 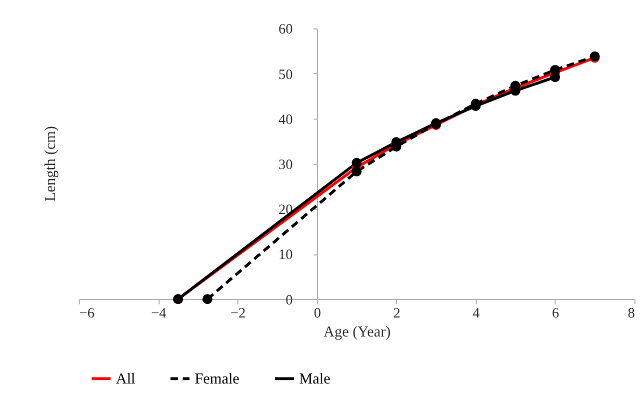 I want to click on x-tick-label: 6, so click(x=556, y=314).